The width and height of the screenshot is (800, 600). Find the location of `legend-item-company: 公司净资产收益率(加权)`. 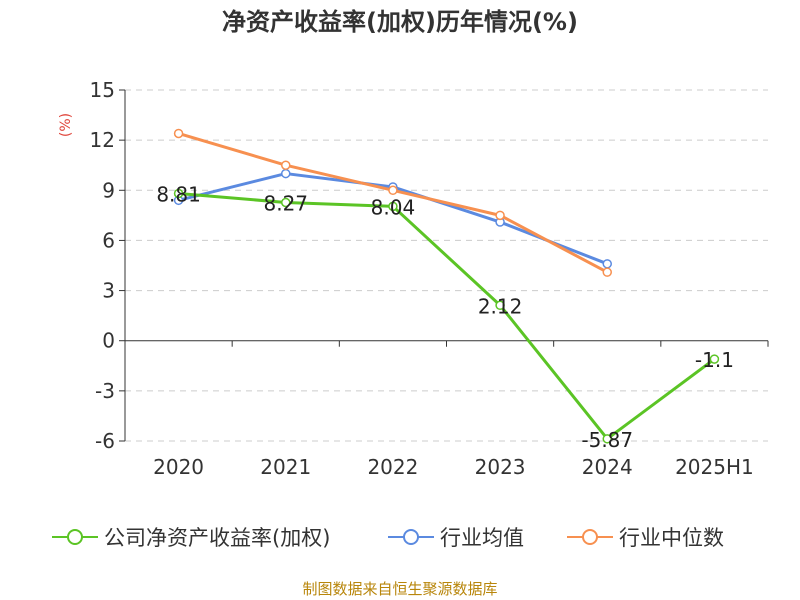

legend-item-company: 公司净资产收益率(加权) is located at coordinates (191, 537).